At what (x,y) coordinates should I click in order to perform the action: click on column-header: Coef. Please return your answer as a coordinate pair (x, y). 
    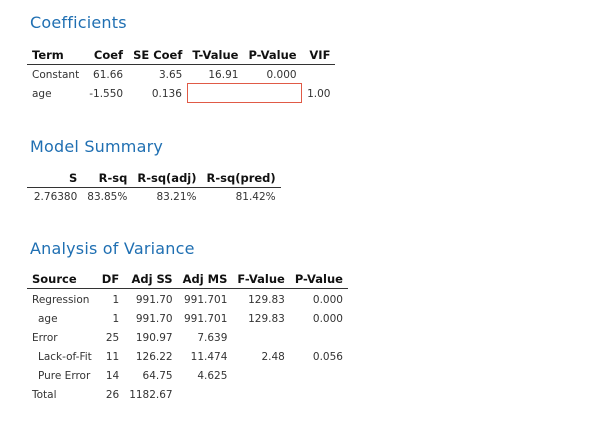
    Looking at the image, I should click on (106, 56).